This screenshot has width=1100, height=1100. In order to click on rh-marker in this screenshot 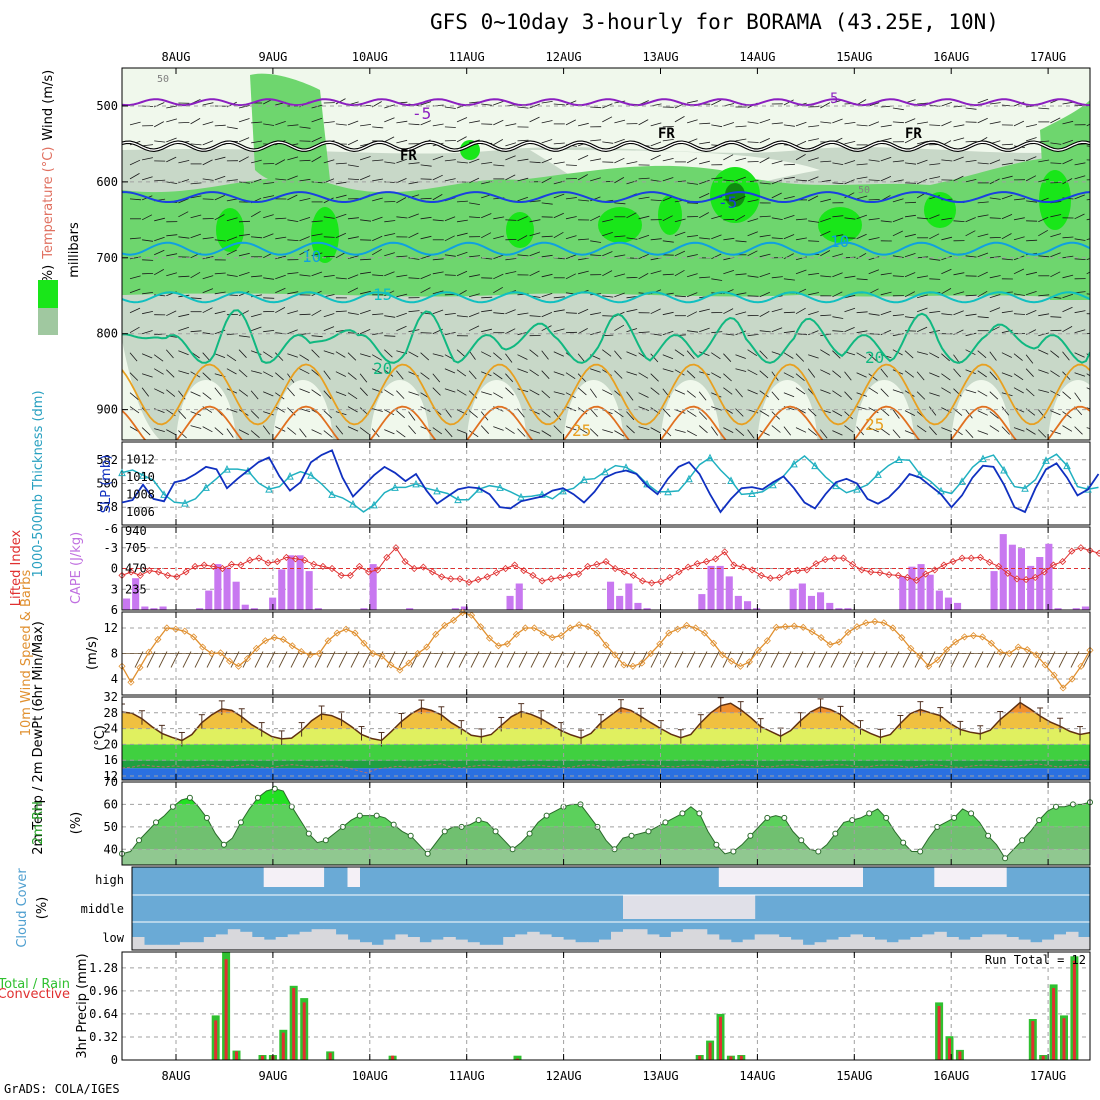, I will do `click(308, 833)`.